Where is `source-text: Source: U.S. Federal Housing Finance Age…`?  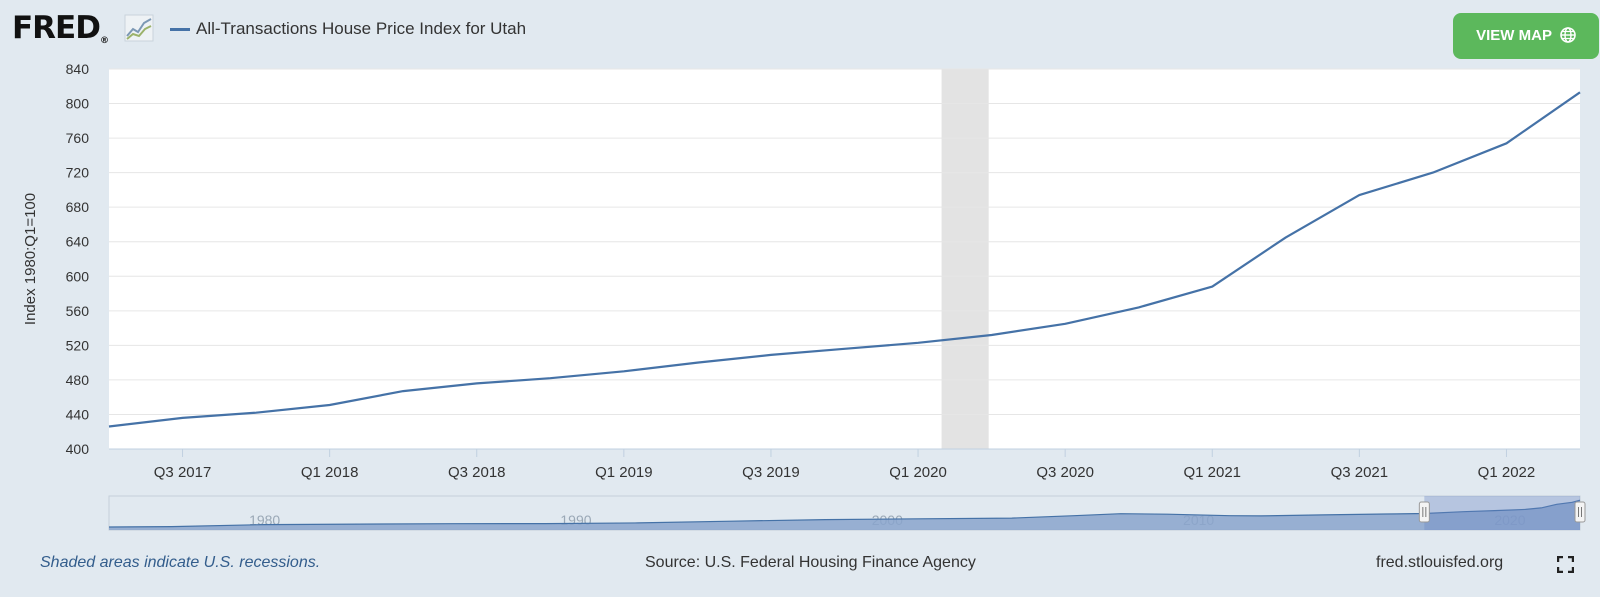
source-text: Source: U.S. Federal Housing Finance Age… is located at coordinates (810, 562).